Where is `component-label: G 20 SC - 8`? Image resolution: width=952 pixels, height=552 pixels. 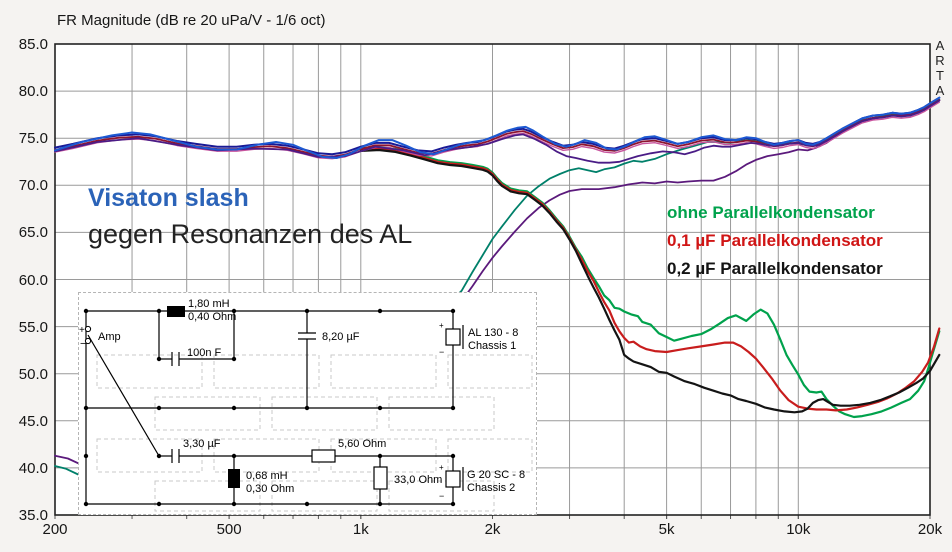 component-label: G 20 SC - 8 is located at coordinates (496, 475).